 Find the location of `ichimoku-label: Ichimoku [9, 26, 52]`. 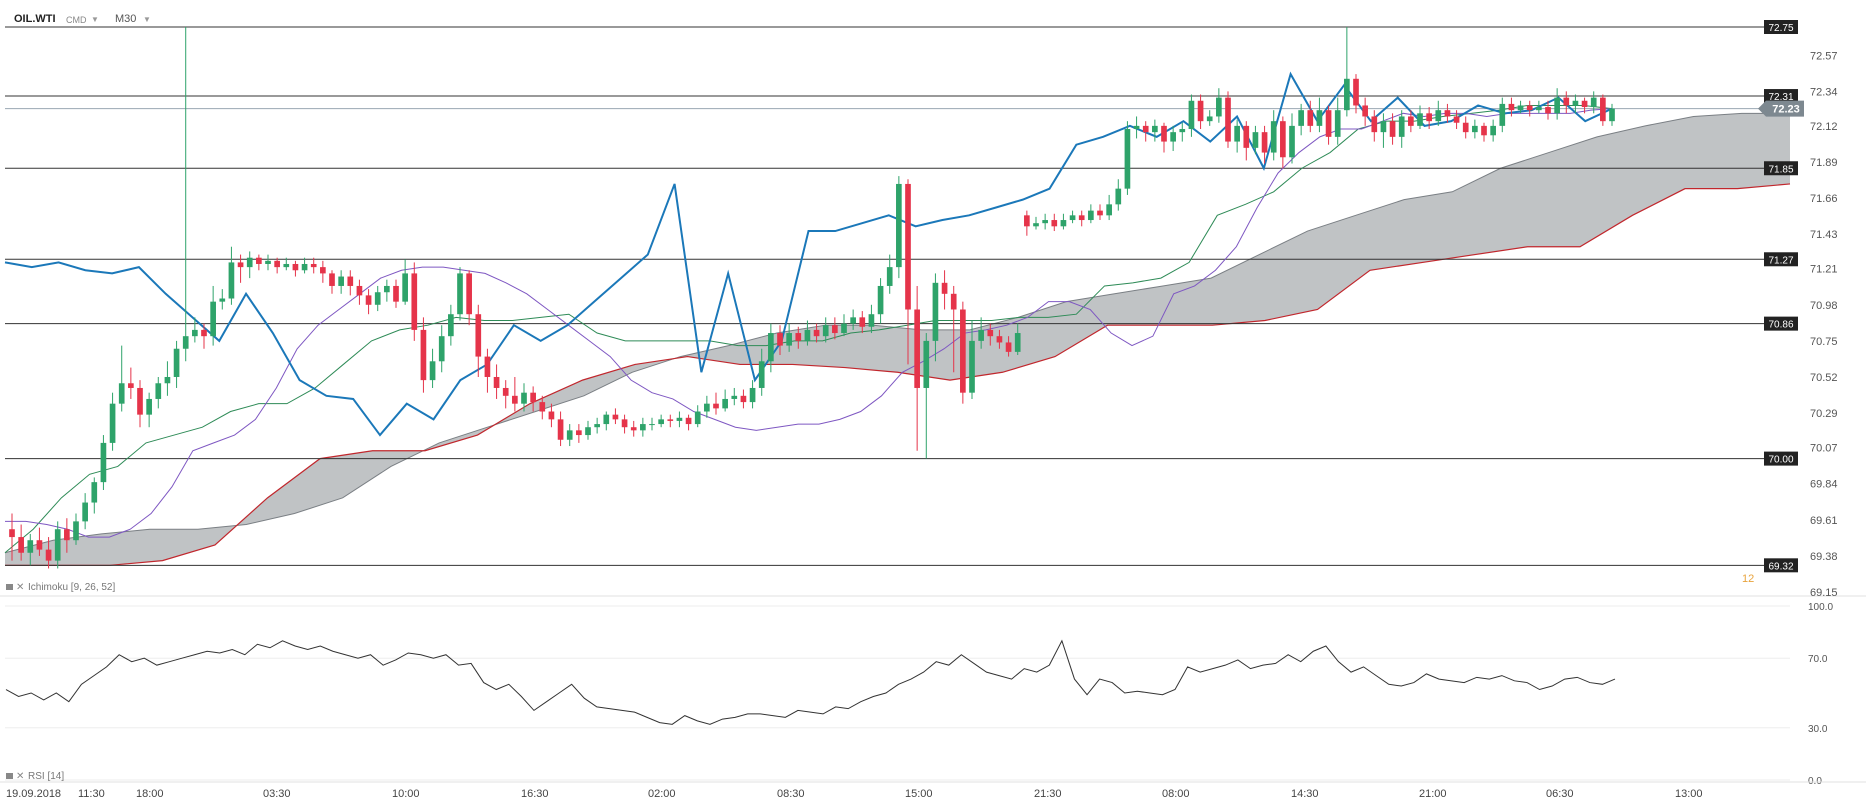

ichimoku-label: Ichimoku [9, 26, 52] is located at coordinates (71, 587).